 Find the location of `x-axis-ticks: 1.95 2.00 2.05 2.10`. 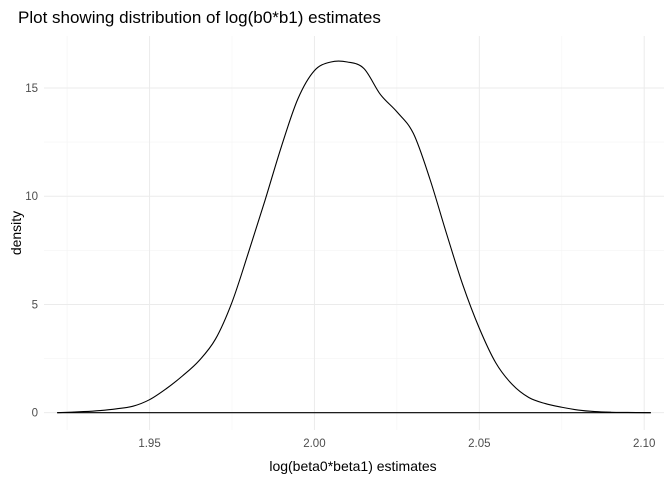

x-axis-ticks: 1.95 2.00 2.05 2.10 is located at coordinates (396, 444).